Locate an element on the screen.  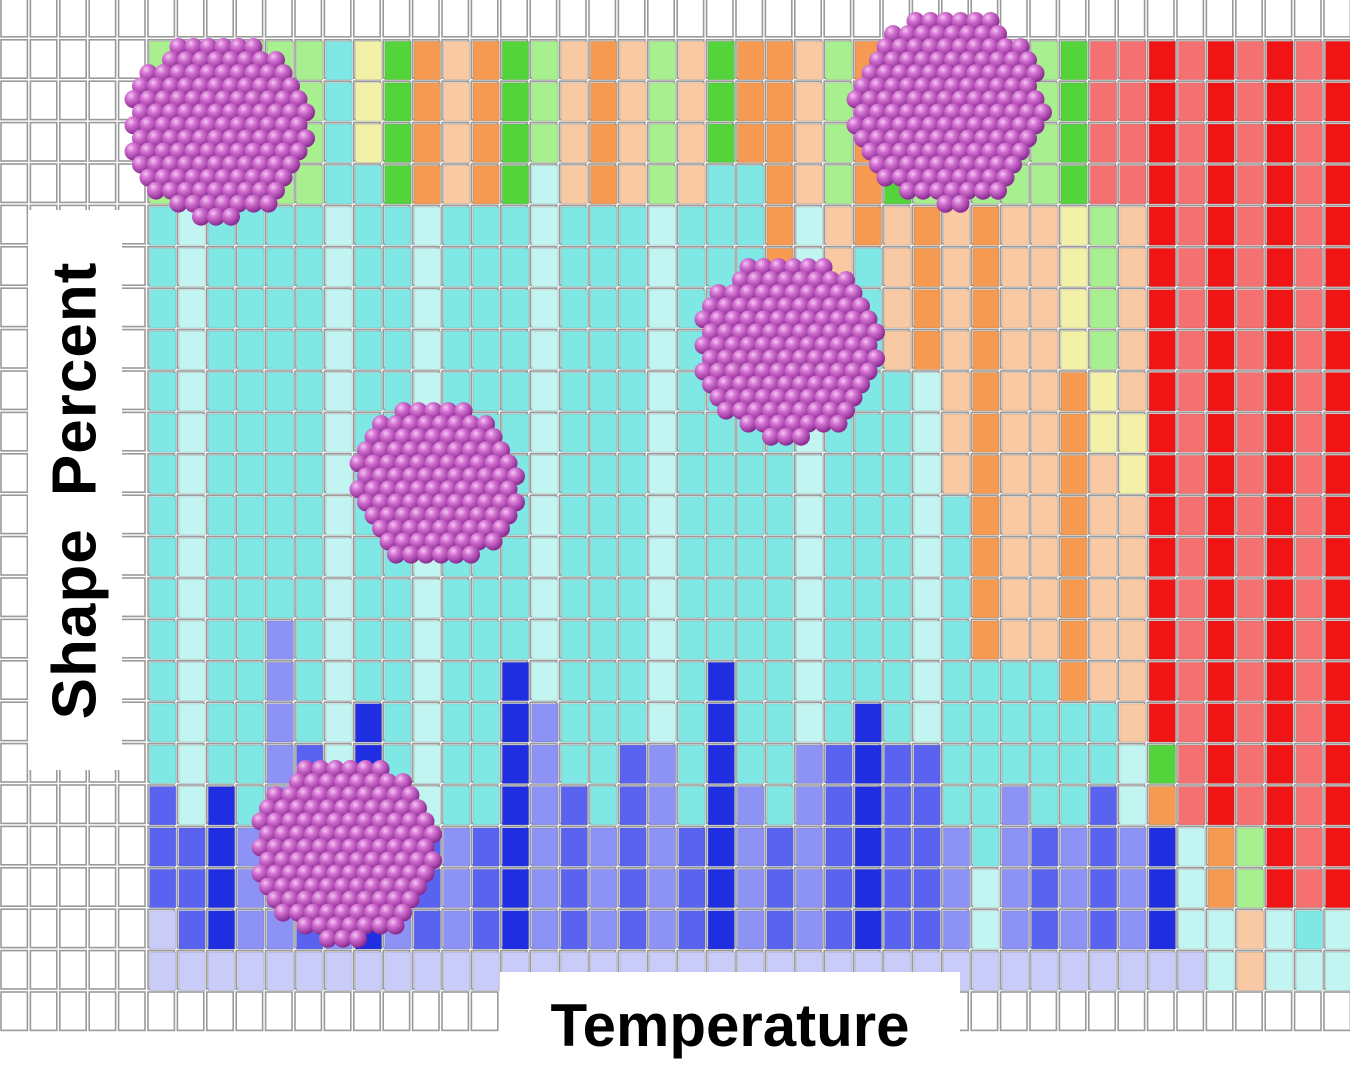
heatmap-cell-green_pale is located at coordinates (1045, 185).